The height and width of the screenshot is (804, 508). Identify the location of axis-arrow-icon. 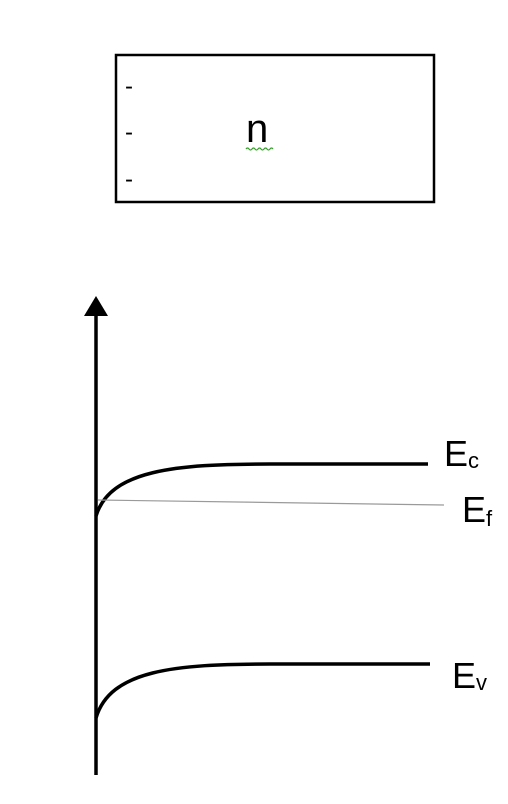
(96, 306).